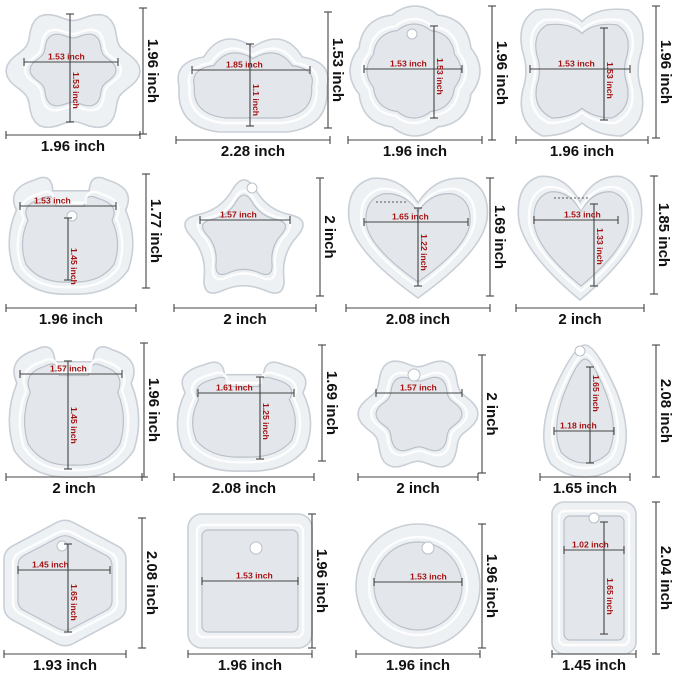 This screenshot has width=679, height=678. What do you see at coordinates (600, 246) in the screenshot?
I see `cavity-height-label: 1.33 inch` at bounding box center [600, 246].